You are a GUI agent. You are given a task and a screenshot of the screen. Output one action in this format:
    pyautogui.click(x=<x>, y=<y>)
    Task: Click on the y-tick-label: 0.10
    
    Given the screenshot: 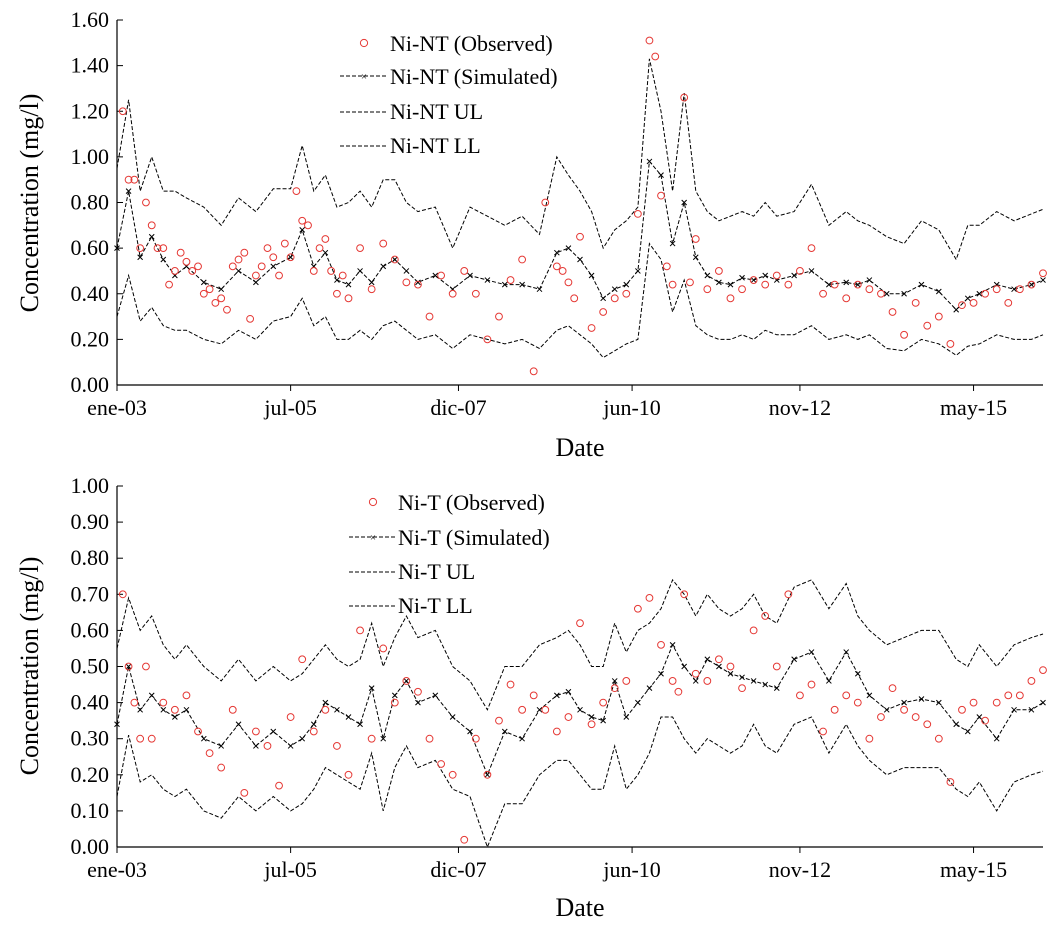 What is the action you would take?
    pyautogui.click(x=90, y=810)
    